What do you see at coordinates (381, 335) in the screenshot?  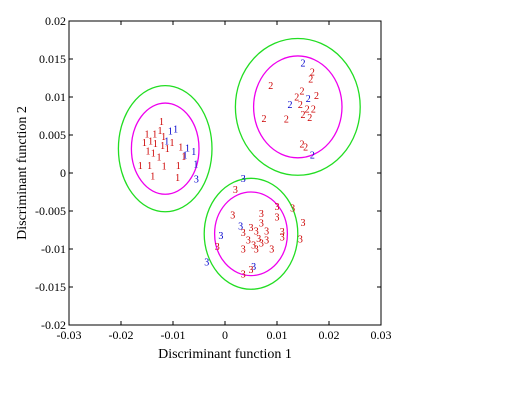 I see `x-tick-label: 0.03` at bounding box center [381, 335].